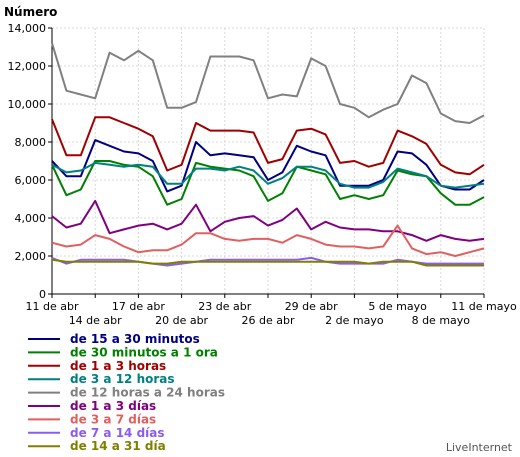  I want to click on legend-label: de 12 horas a 24 horas, so click(147, 393).